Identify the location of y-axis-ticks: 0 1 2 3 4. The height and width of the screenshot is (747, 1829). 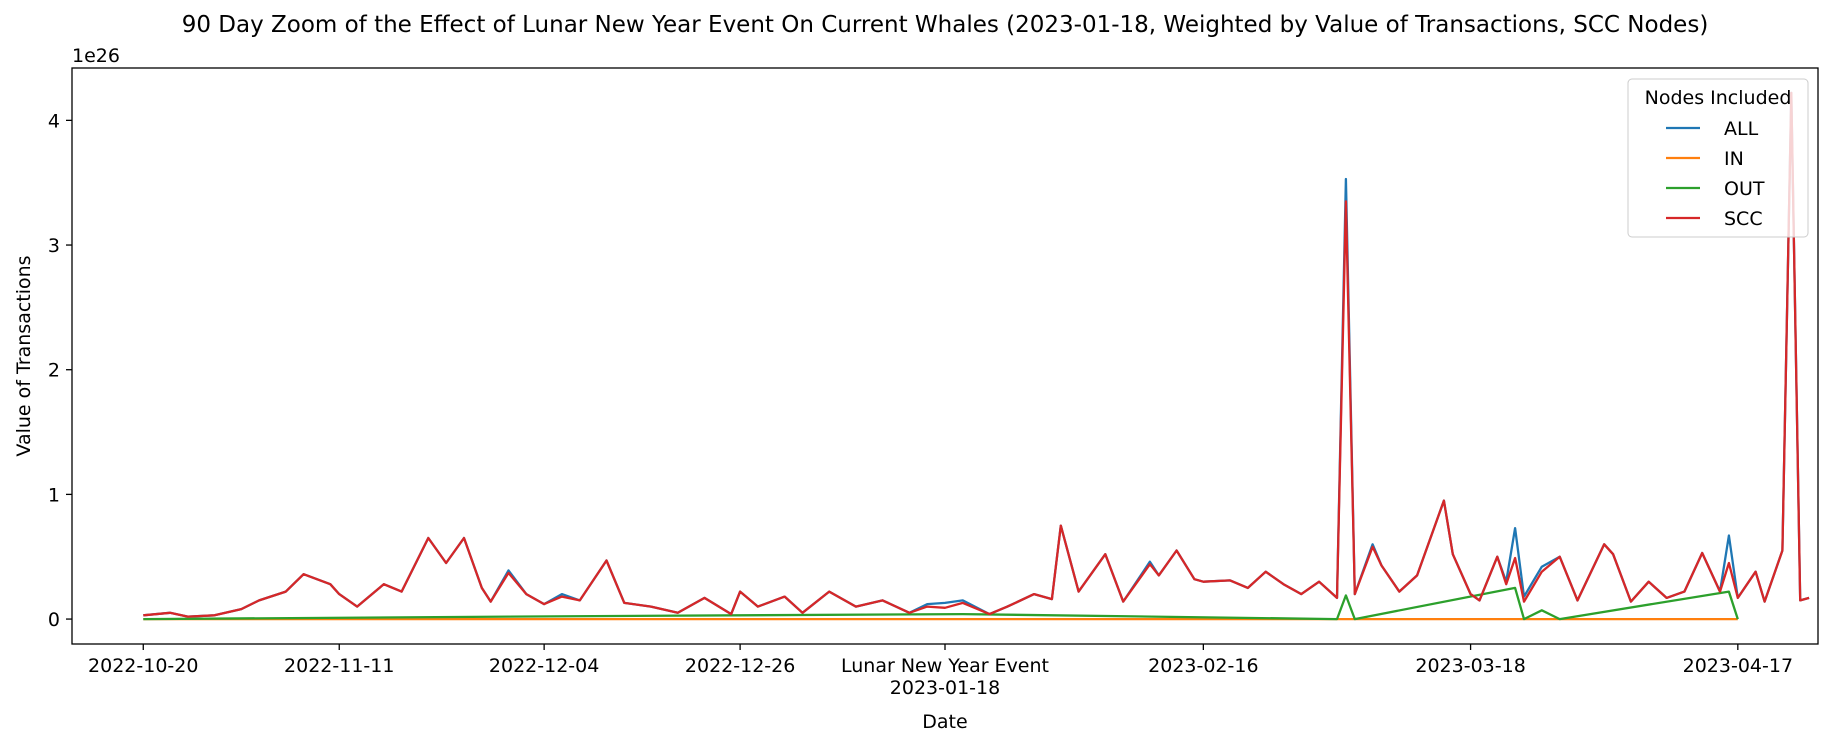
(60, 370).